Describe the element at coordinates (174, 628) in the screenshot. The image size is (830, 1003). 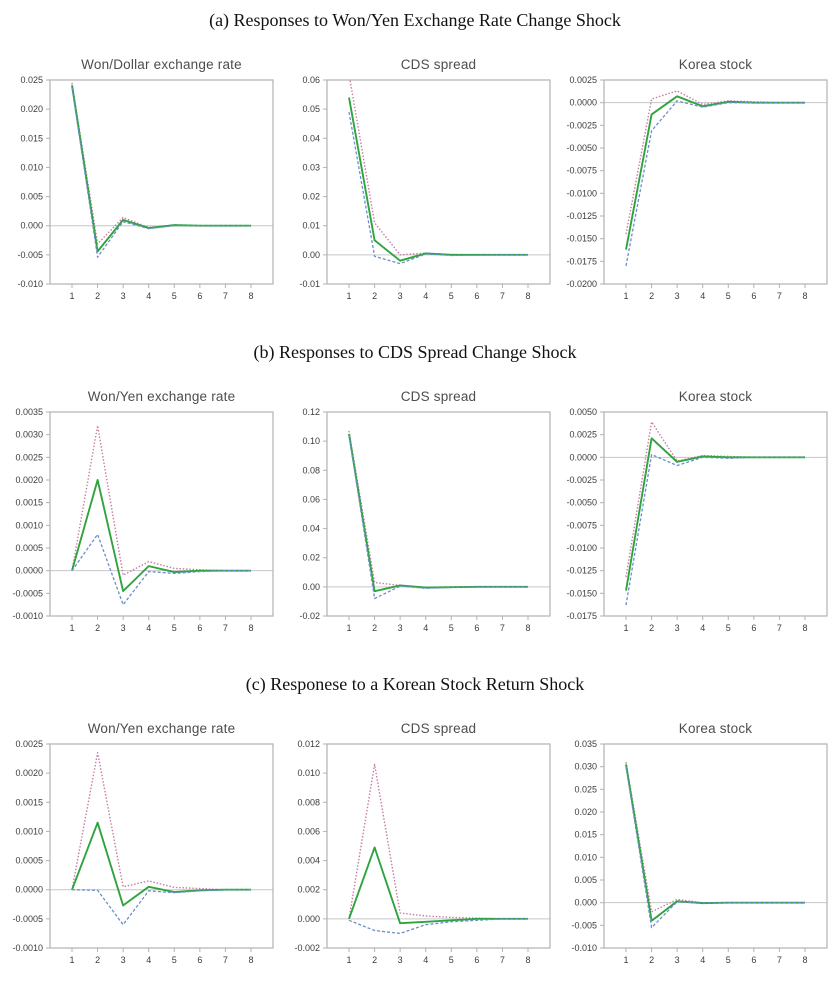
I see `x-tick-label: 5` at that location.